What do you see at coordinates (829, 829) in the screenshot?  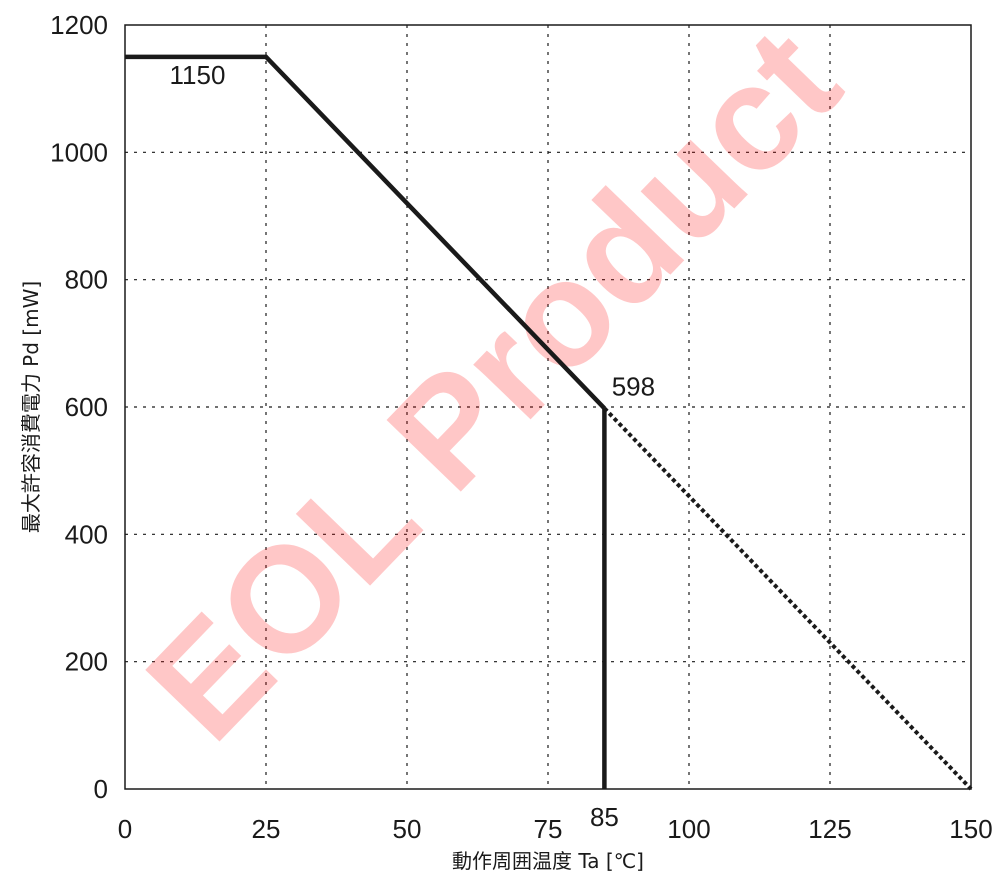 I see `x-tick-label: 125` at bounding box center [829, 829].